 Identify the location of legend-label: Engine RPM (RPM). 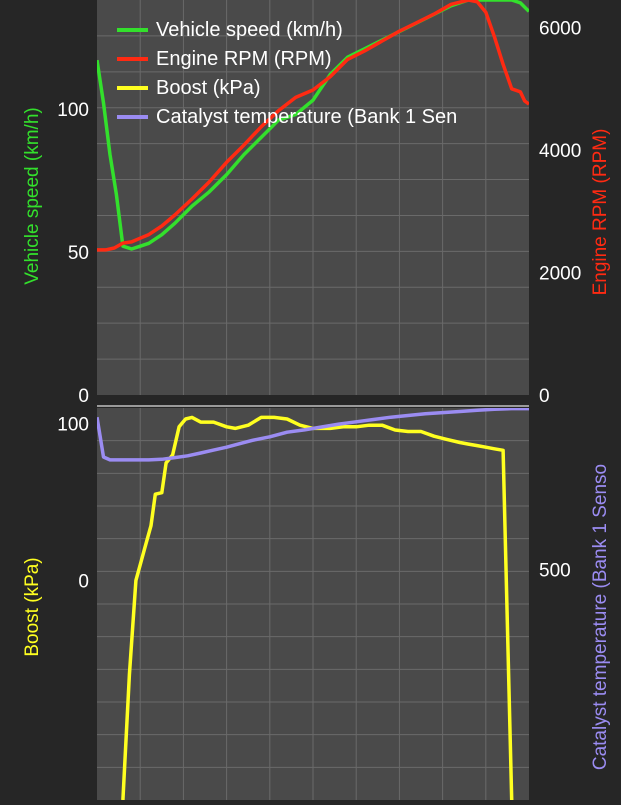
(244, 59).